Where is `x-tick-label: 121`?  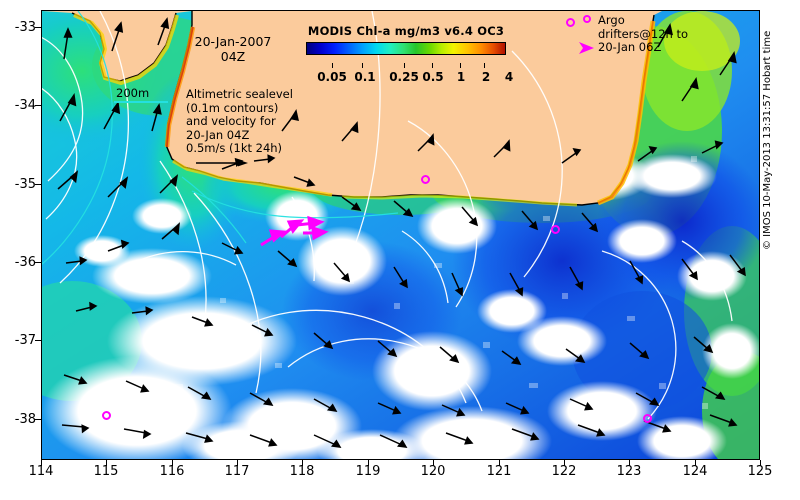 x-tick-label: 121 is located at coordinates (499, 471).